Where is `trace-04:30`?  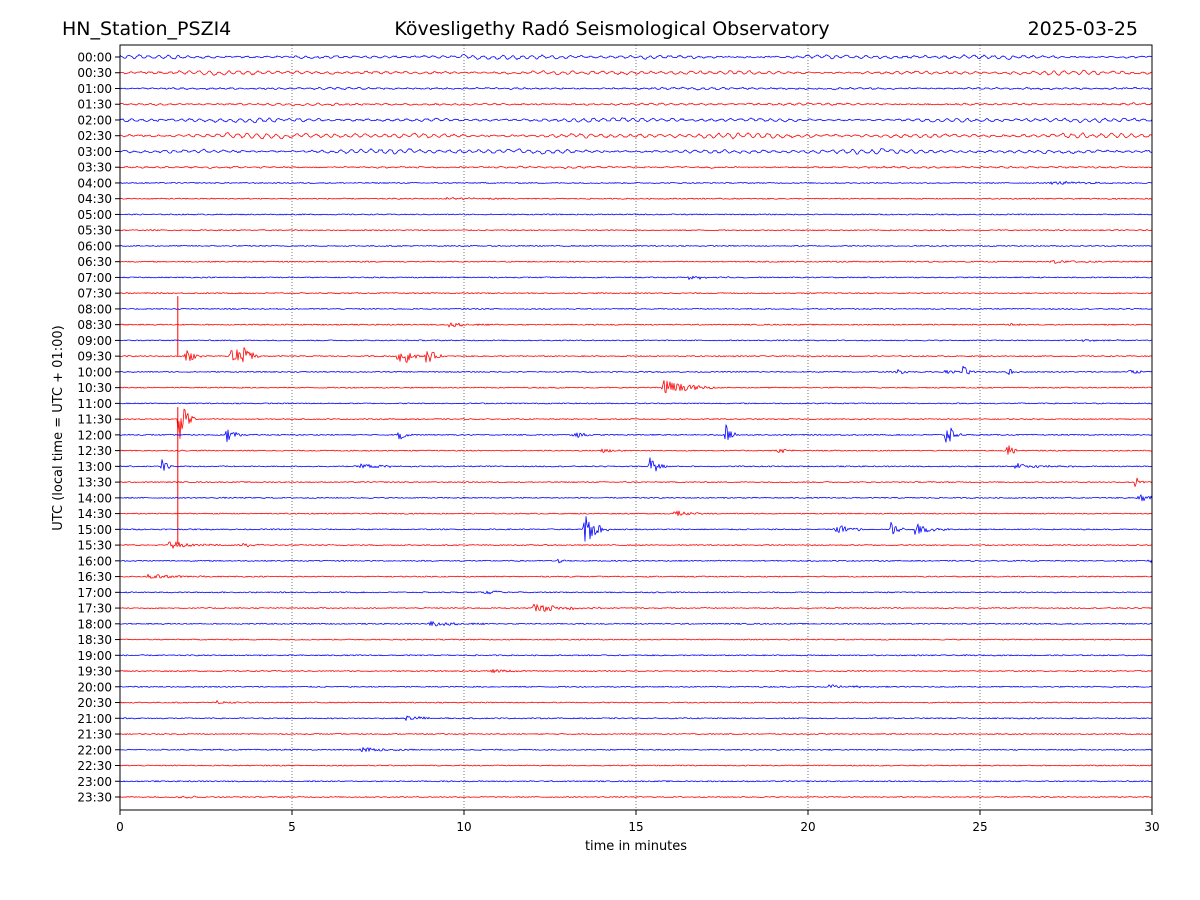 trace-04:30 is located at coordinates (636, 198).